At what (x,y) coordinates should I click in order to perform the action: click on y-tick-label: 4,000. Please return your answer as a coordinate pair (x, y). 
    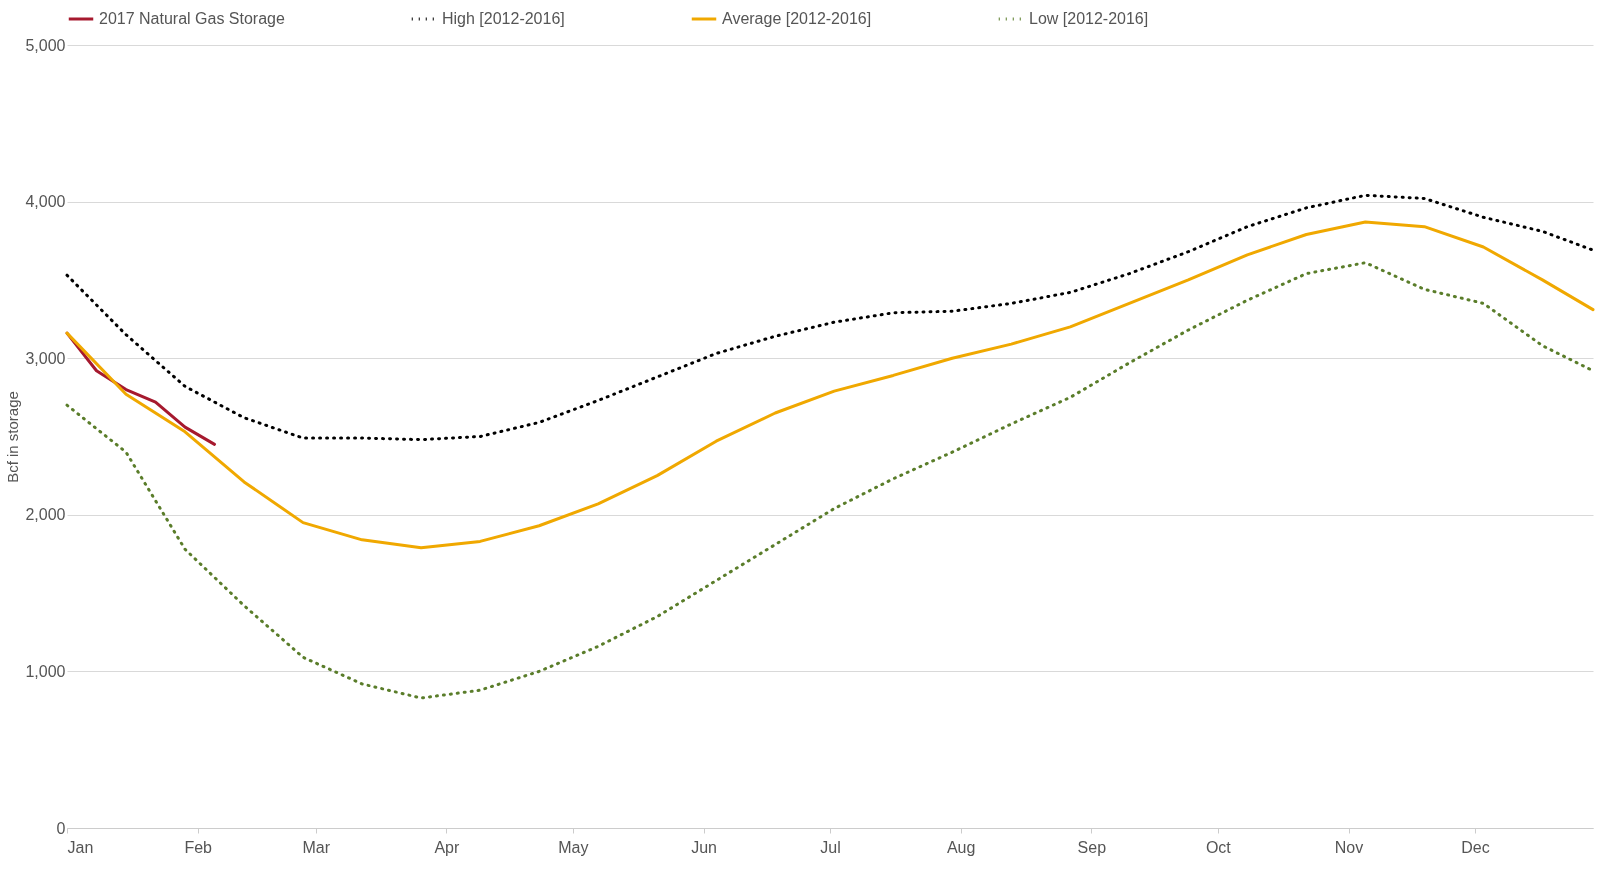
    Looking at the image, I should click on (45, 202).